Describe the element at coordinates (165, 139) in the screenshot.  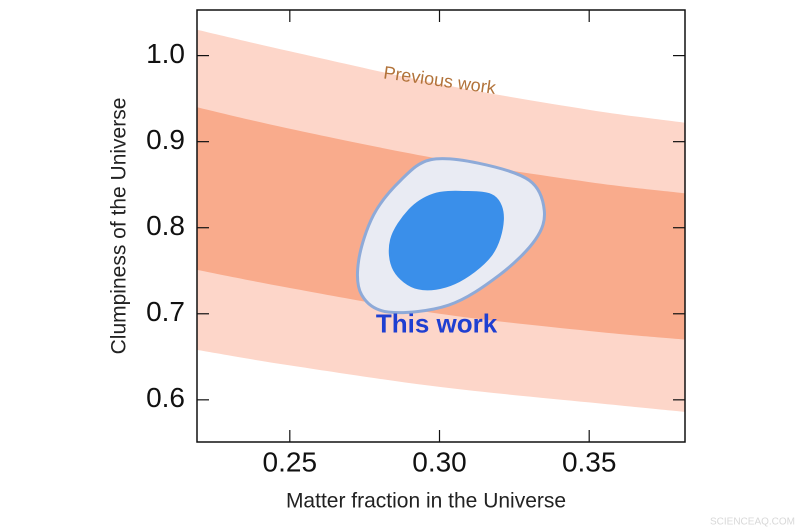
I see `y-tick-label: 0.9` at that location.